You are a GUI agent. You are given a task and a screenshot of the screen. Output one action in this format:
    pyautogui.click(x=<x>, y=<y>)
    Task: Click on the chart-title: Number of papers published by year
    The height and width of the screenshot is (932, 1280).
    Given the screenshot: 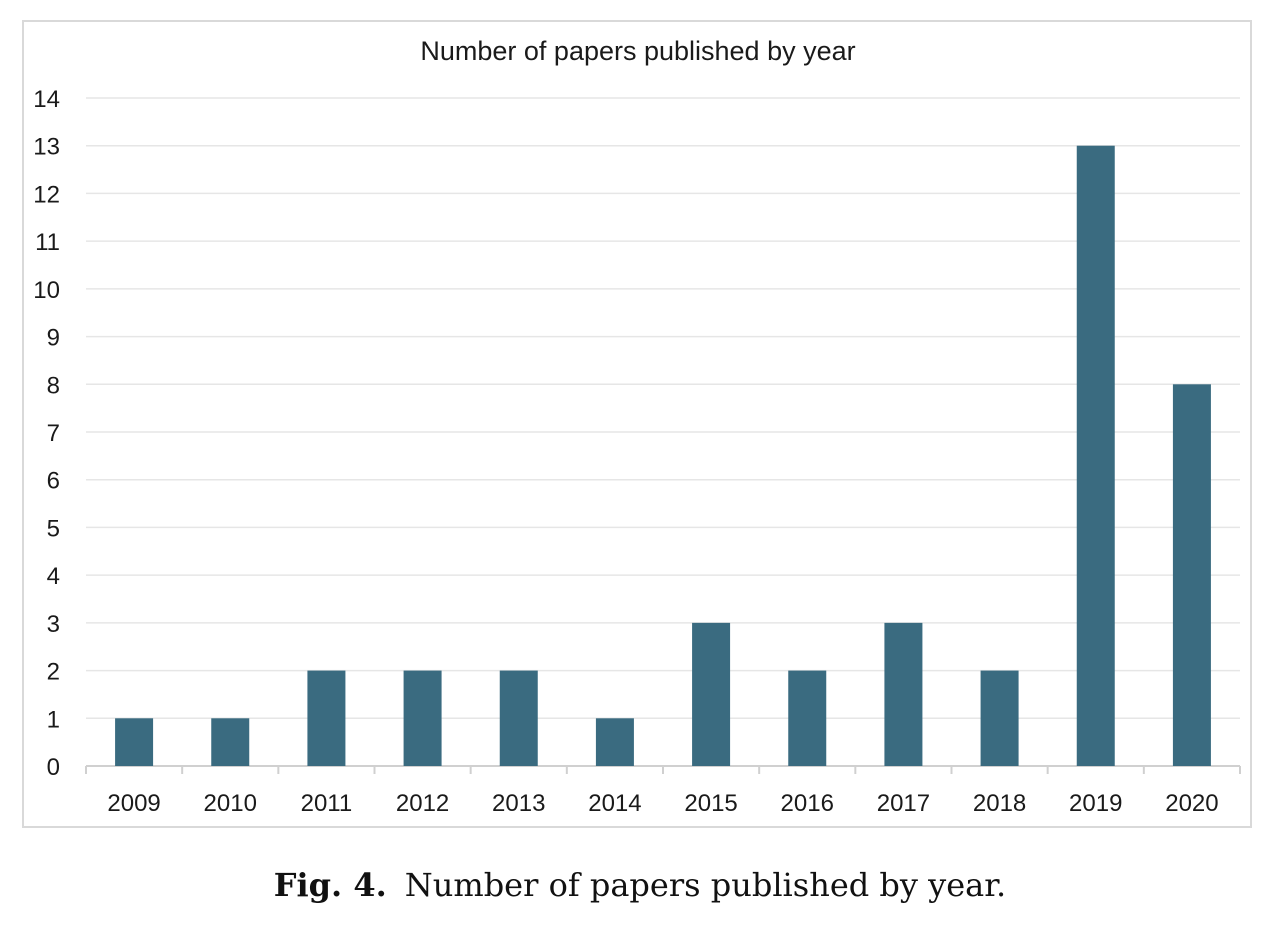 What is the action you would take?
    pyautogui.click(x=637, y=51)
    